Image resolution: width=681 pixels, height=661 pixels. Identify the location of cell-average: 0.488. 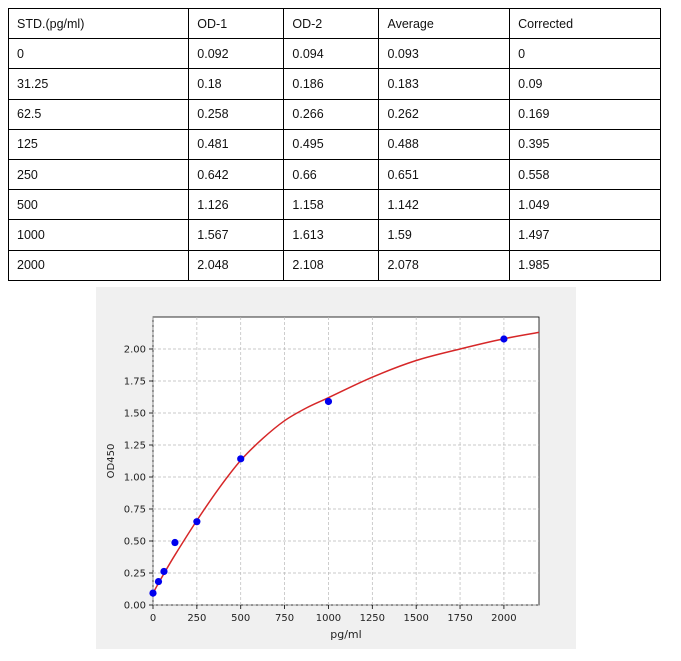
(444, 144).